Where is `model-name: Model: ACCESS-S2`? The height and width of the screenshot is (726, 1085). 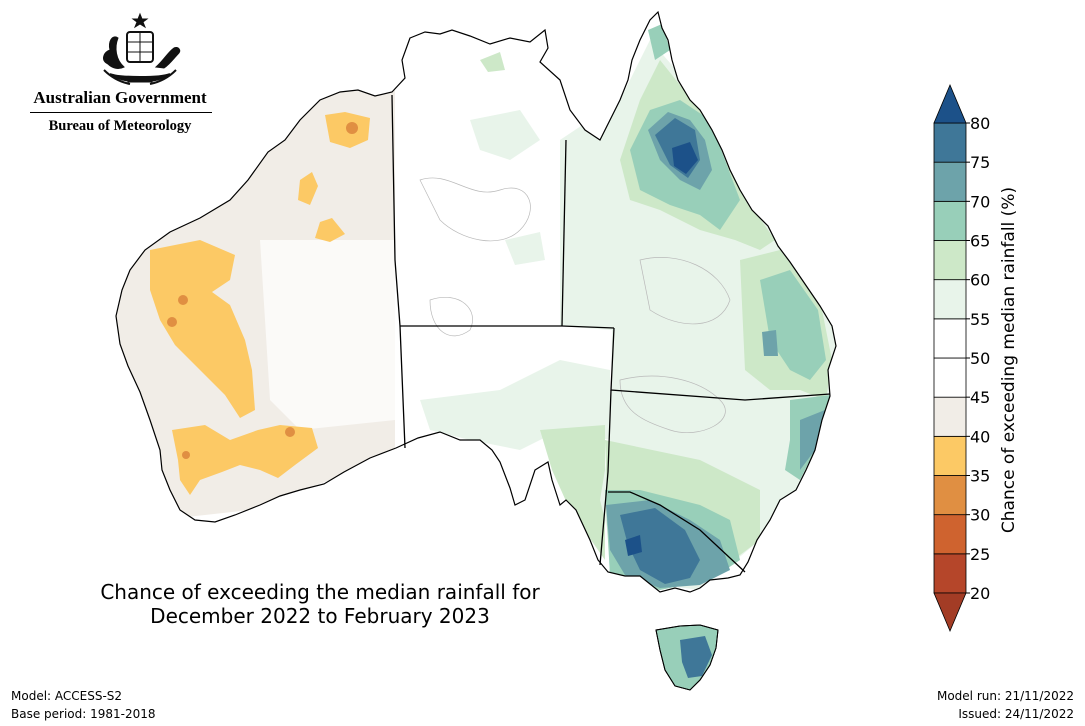 model-name: Model: ACCESS-S2 is located at coordinates (67, 696).